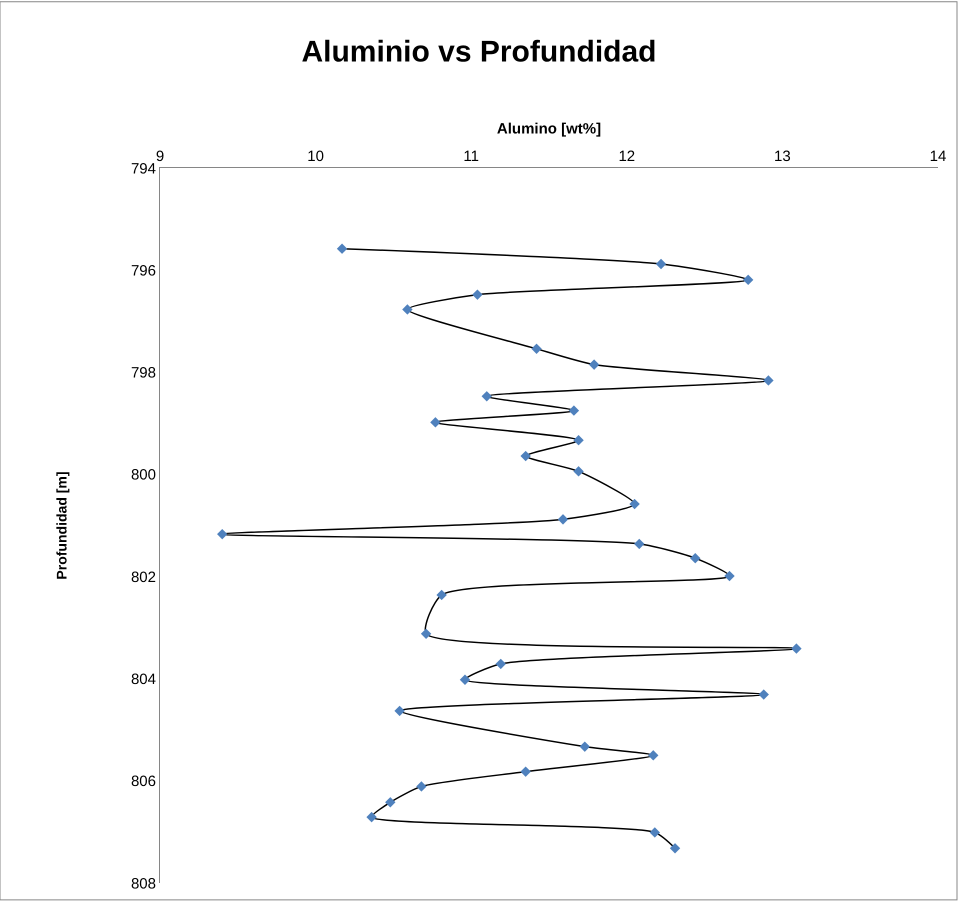 The width and height of the screenshot is (958, 904). Describe the element at coordinates (479, 52) in the screenshot. I see `chart-title: Aluminio vs Profundidad` at that location.